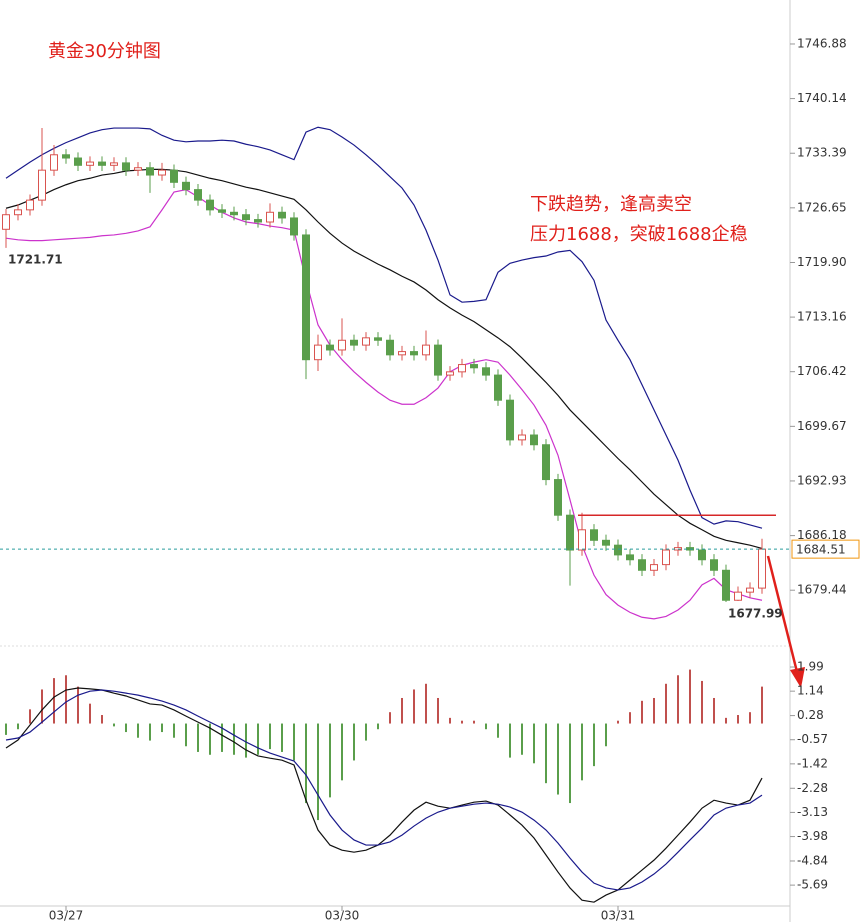  Describe the element at coordinates (822, 590) in the screenshot. I see `y-tick-label: 1679.44` at that location.